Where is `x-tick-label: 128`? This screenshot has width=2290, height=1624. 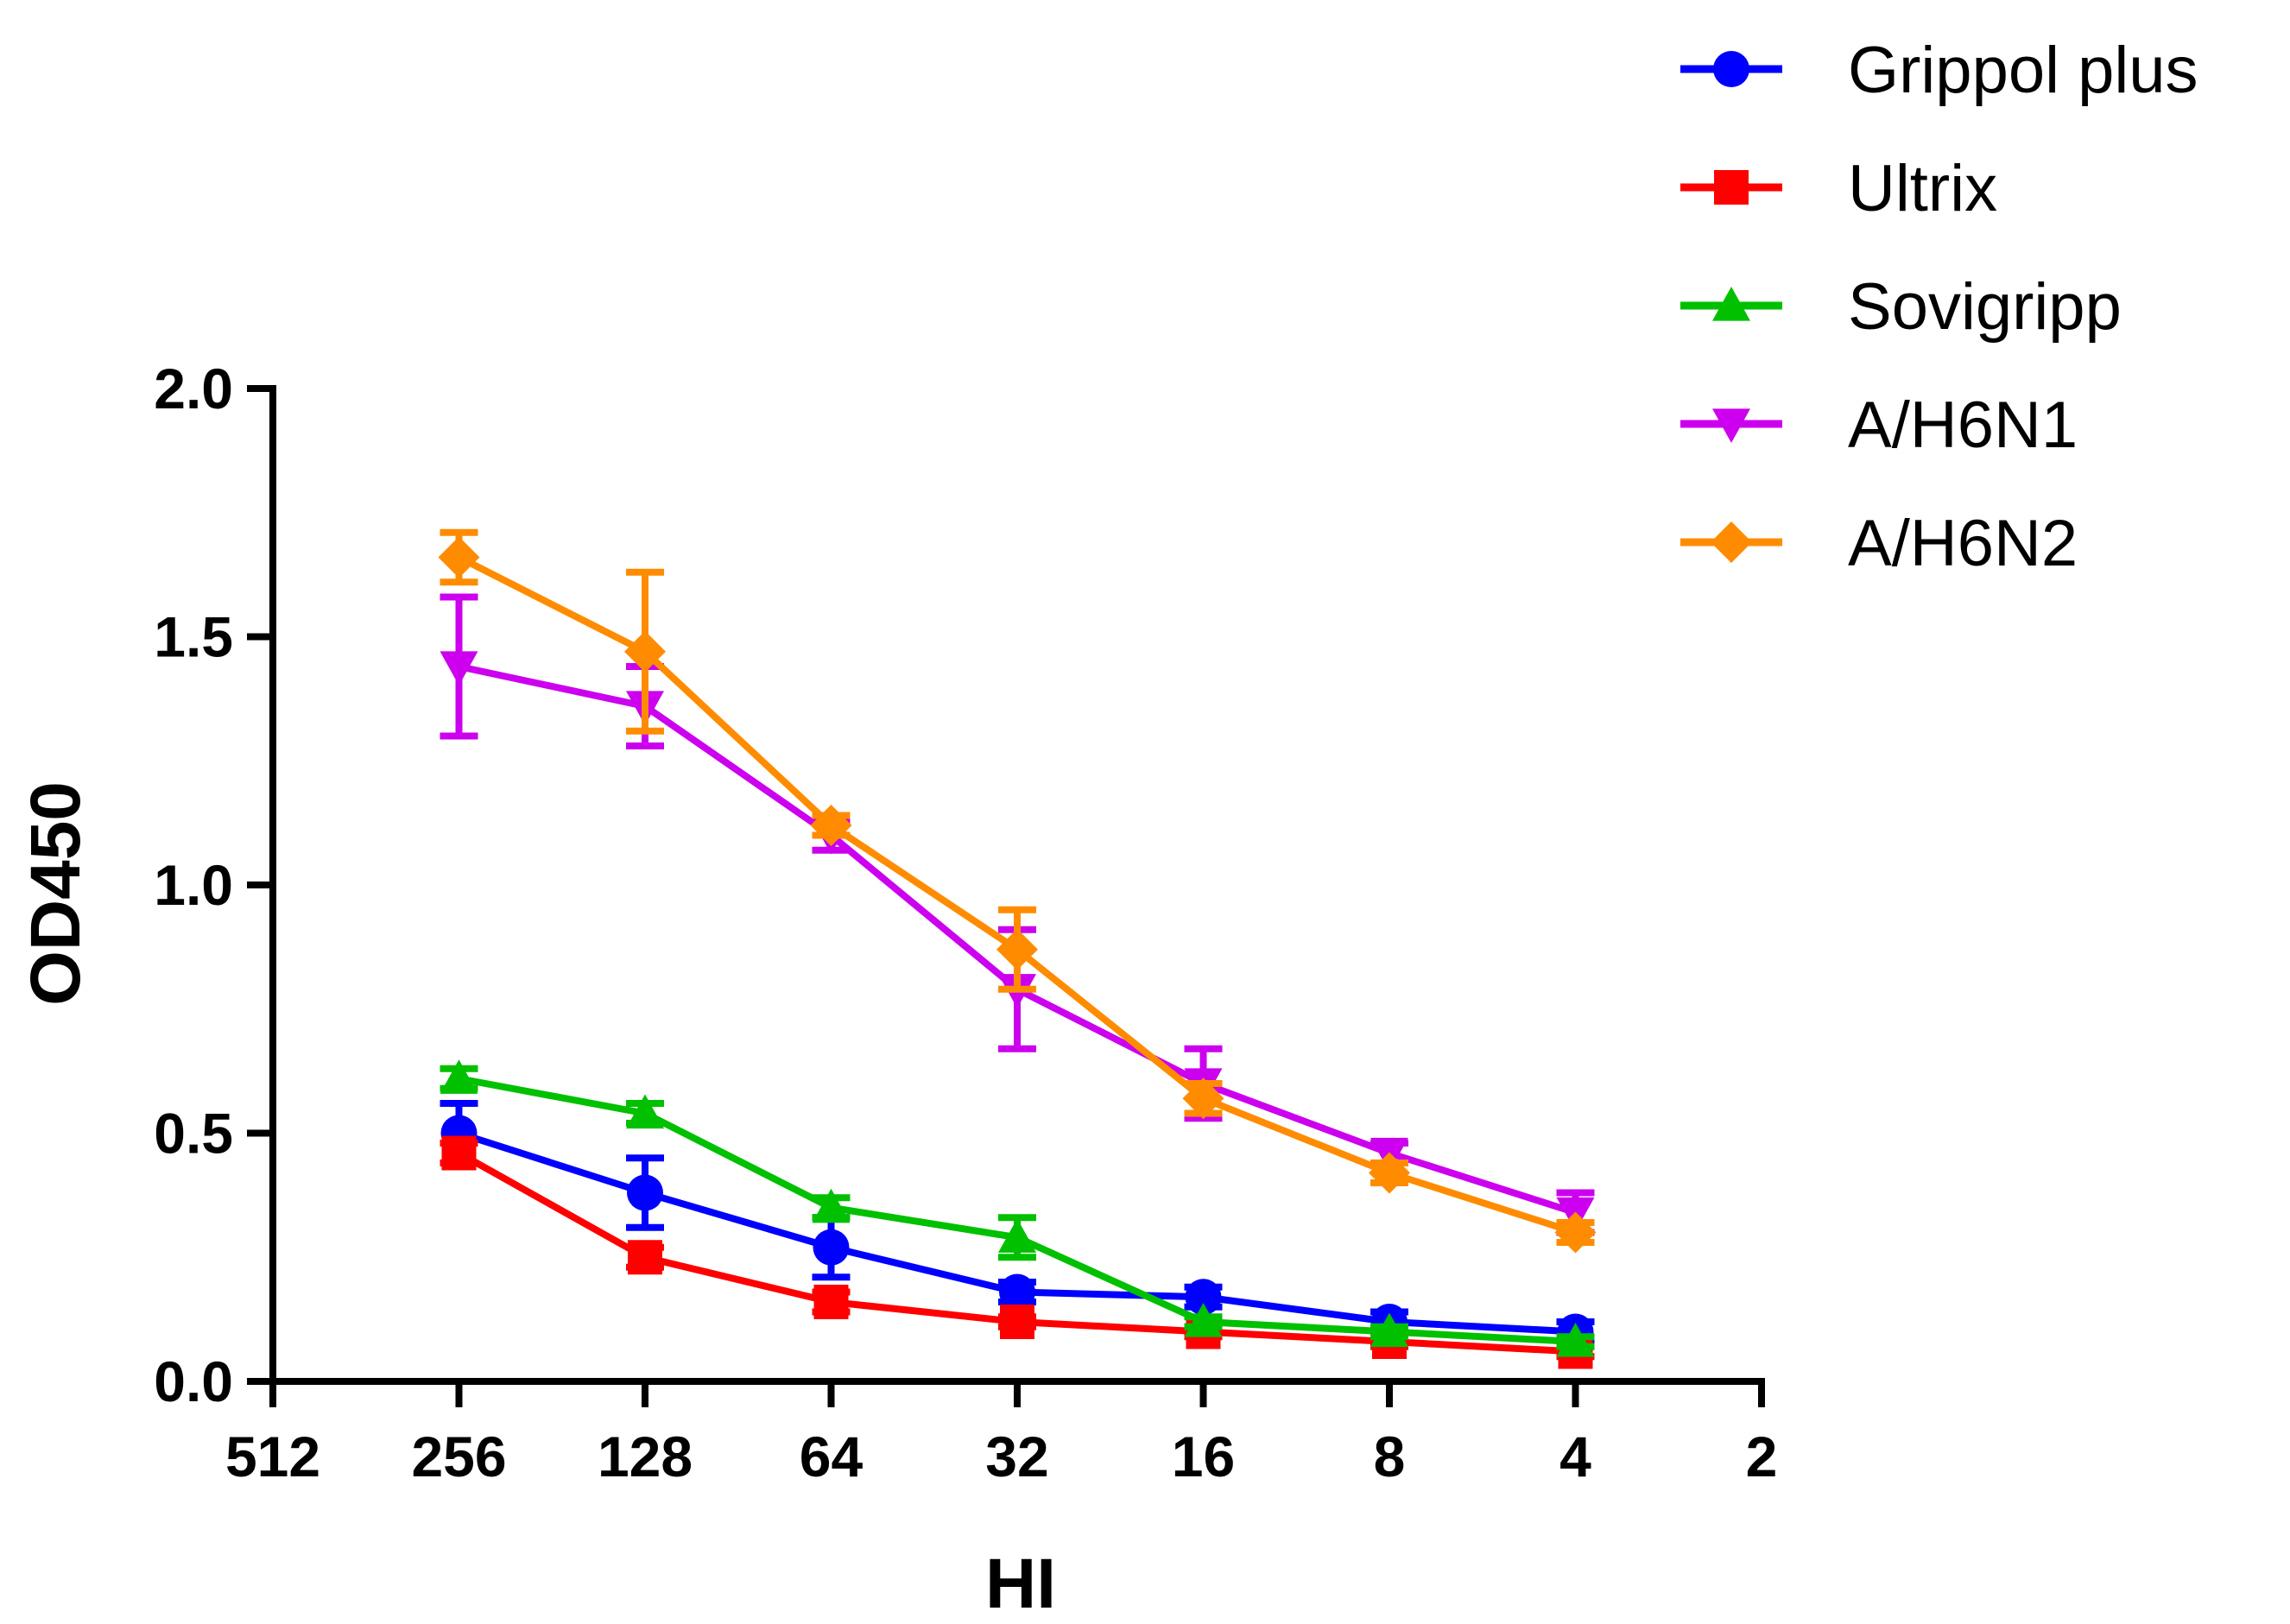 x-tick-label: 128 is located at coordinates (646, 1457).